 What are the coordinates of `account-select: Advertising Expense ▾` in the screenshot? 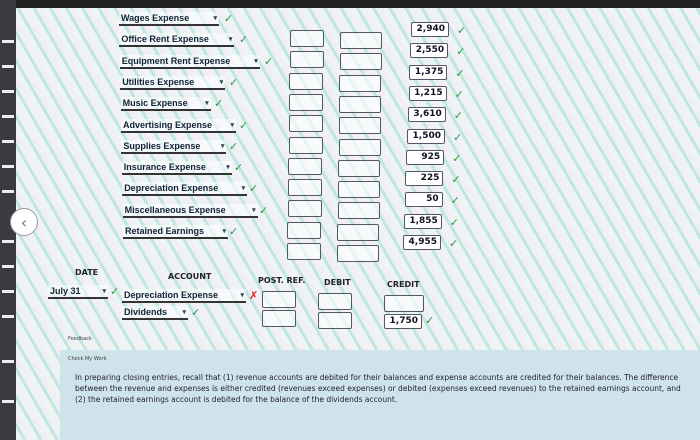 It's located at (178, 125).